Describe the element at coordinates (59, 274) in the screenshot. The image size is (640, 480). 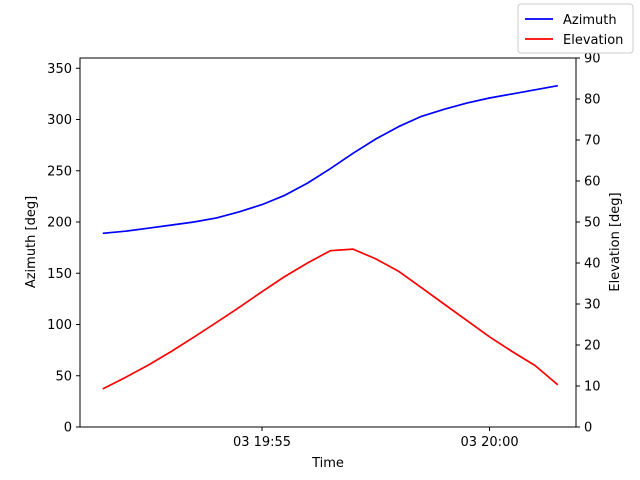
I see `left-y-tick-label: 150` at that location.